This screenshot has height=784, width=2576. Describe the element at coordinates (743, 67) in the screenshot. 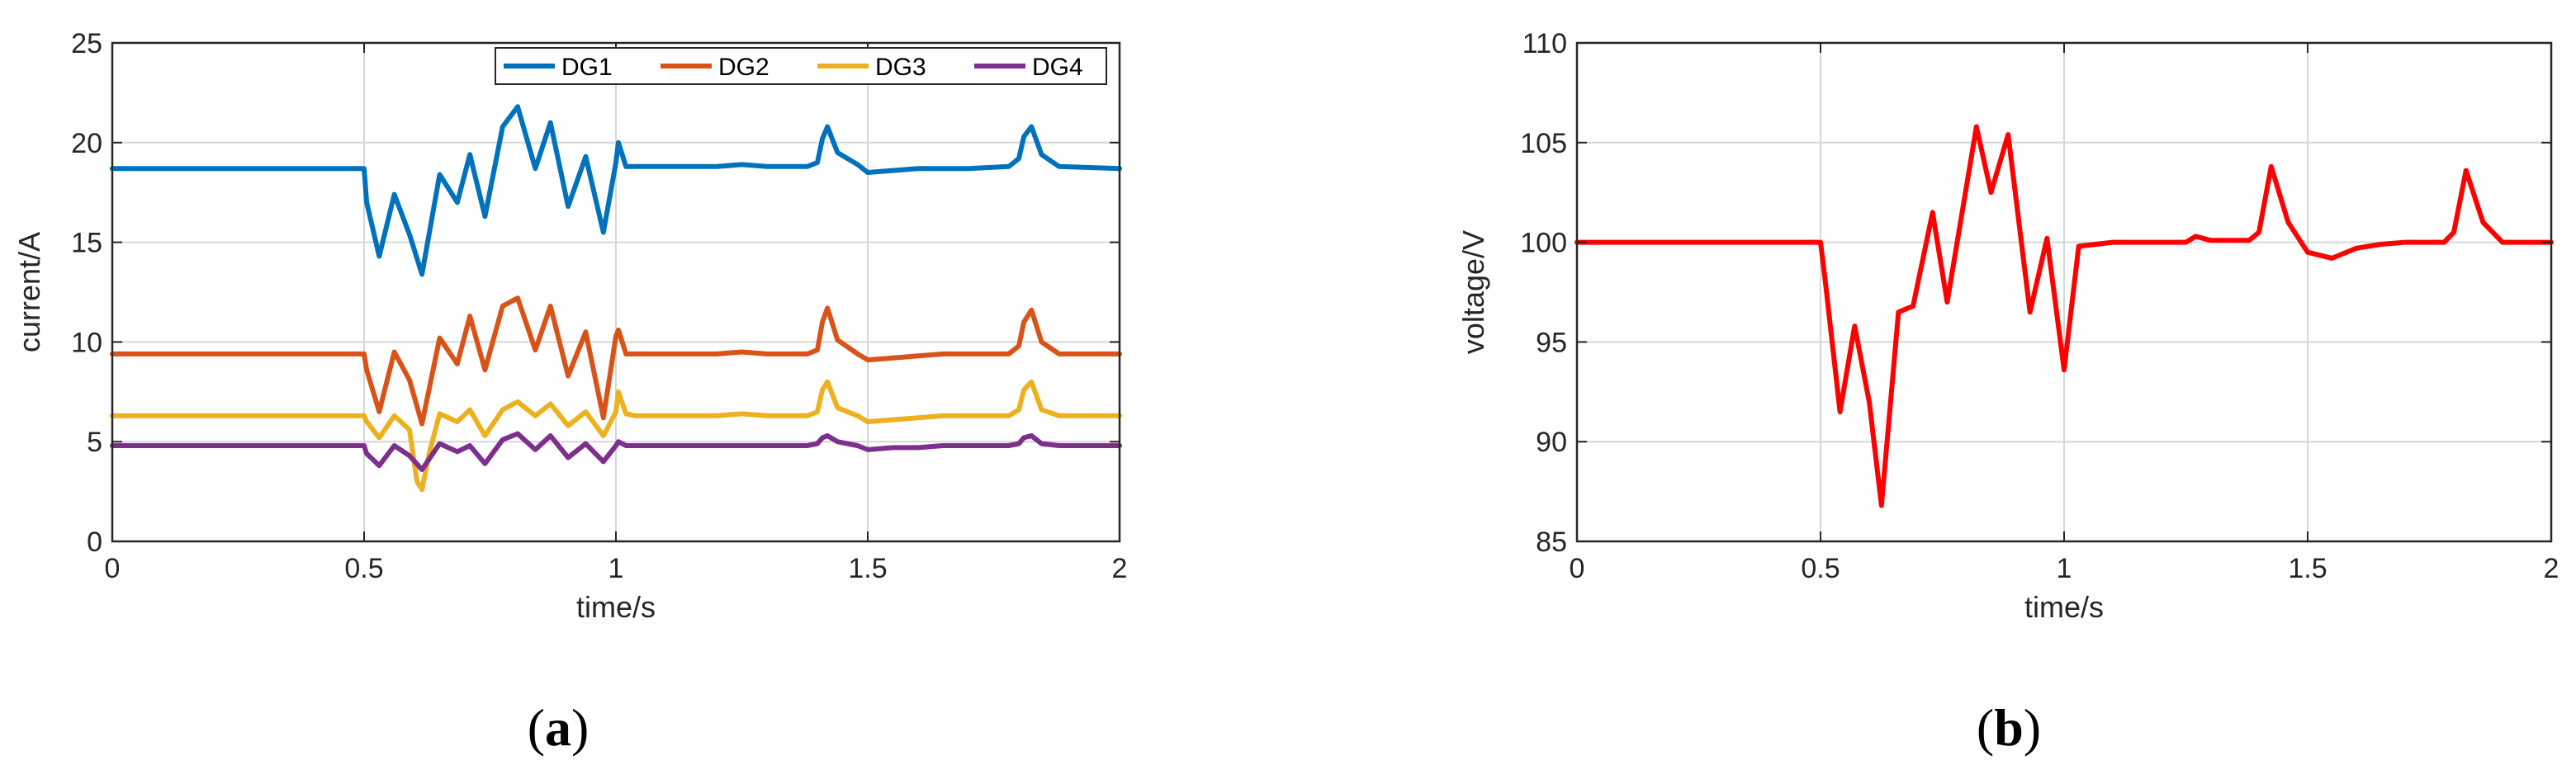

I see `legend-label-dg2: DG2` at that location.